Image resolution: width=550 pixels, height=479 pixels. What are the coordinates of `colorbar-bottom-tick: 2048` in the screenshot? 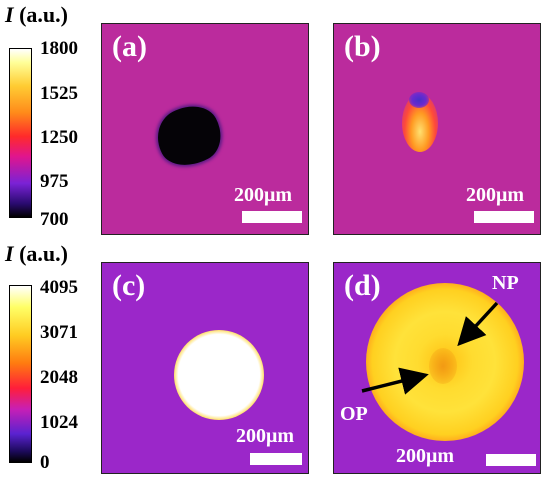 It's located at (59, 377).